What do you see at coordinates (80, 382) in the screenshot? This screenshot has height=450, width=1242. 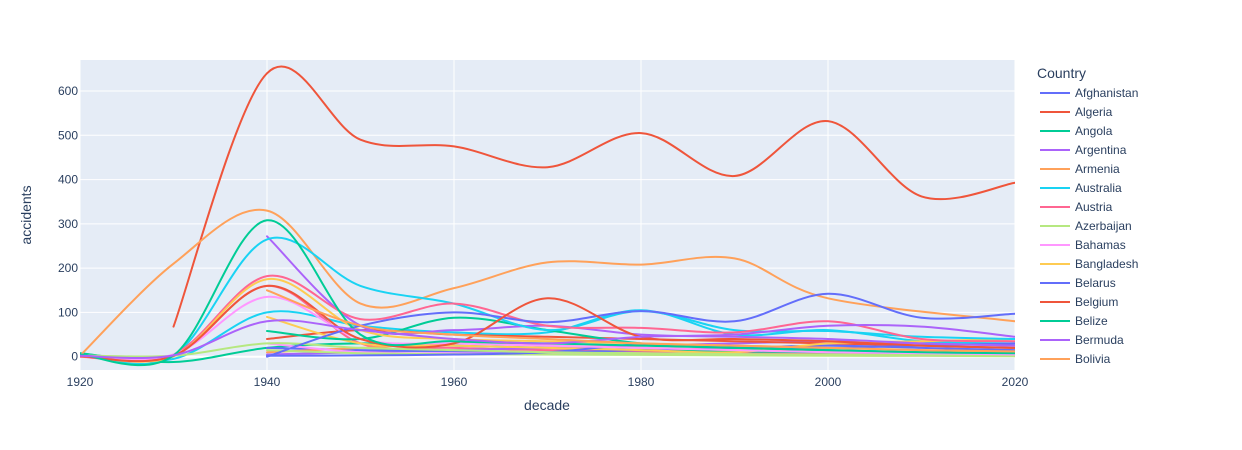 I see `x-tick-label: 1920` at bounding box center [80, 382].